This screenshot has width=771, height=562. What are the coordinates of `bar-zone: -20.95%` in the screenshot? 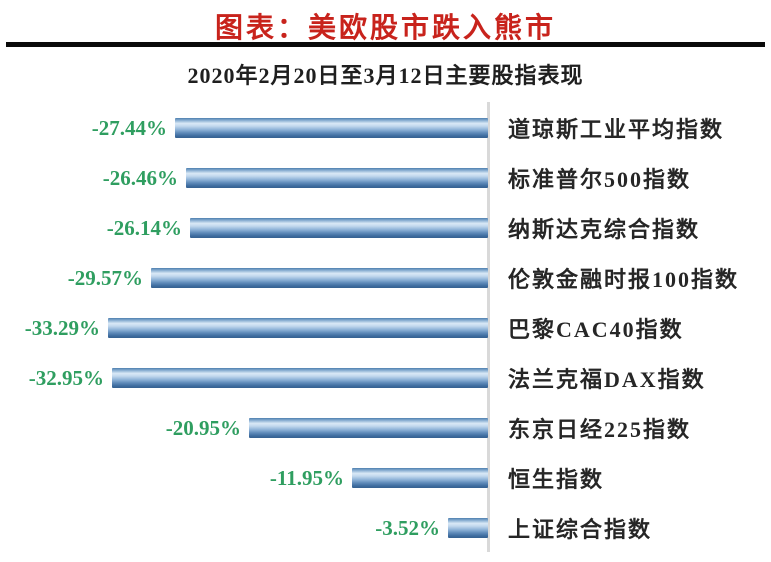 It's located at (244, 427).